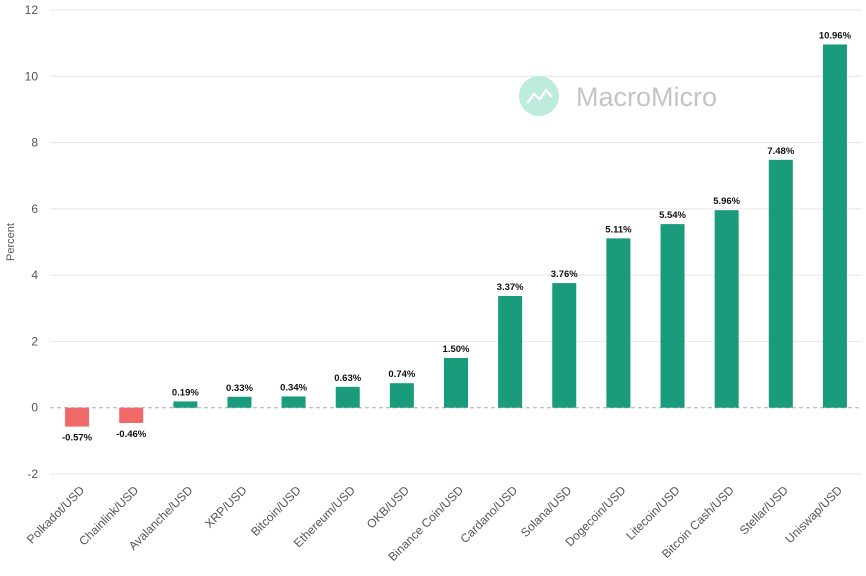 This screenshot has width=866, height=576. I want to click on y-axis-label: Percent, so click(11, 242).